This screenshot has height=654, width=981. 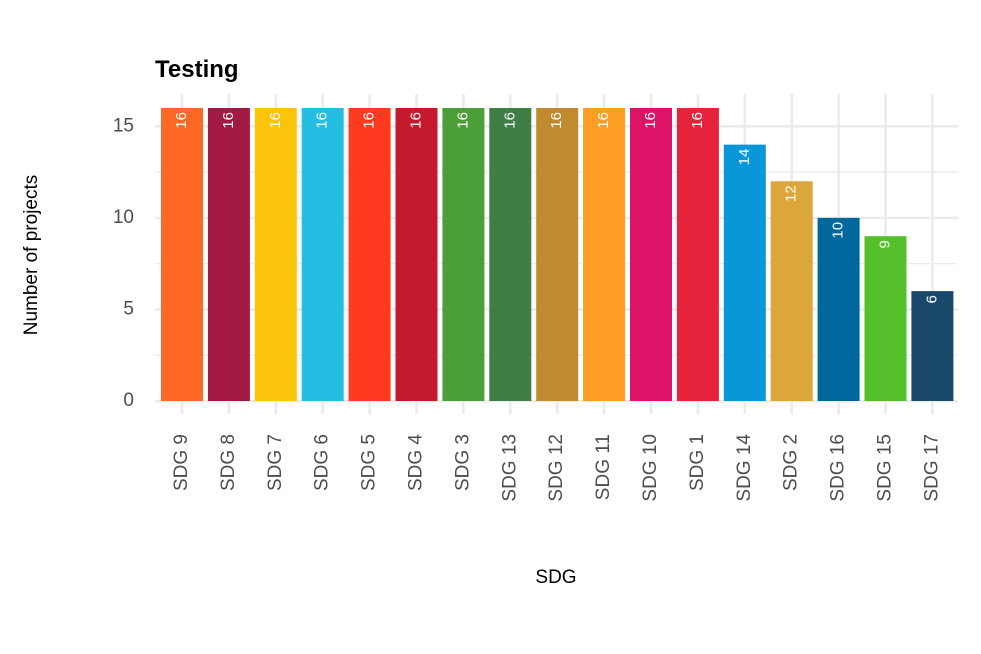 I want to click on bar-value-label: 10, so click(x=838, y=230).